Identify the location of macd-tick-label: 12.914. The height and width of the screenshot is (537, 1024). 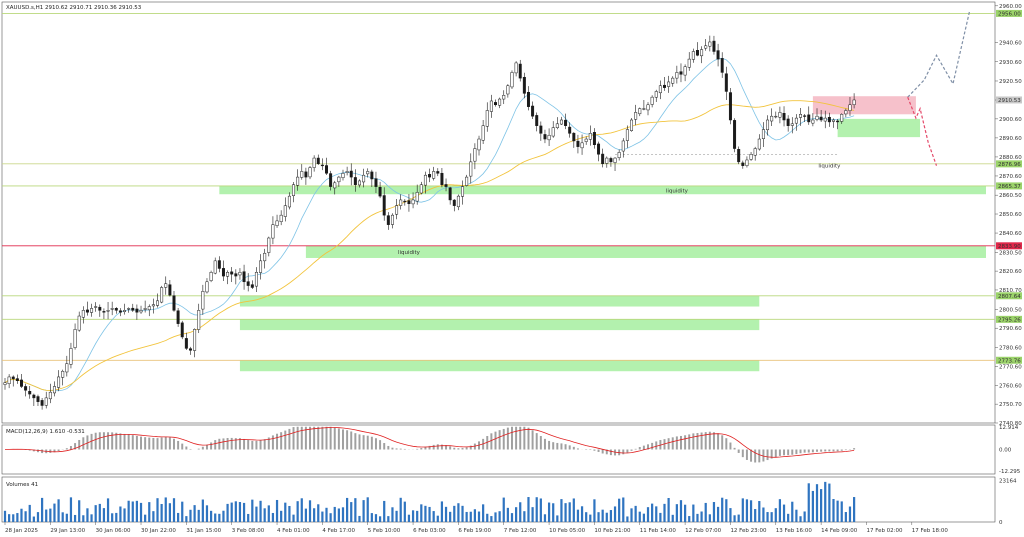
(1009, 428).